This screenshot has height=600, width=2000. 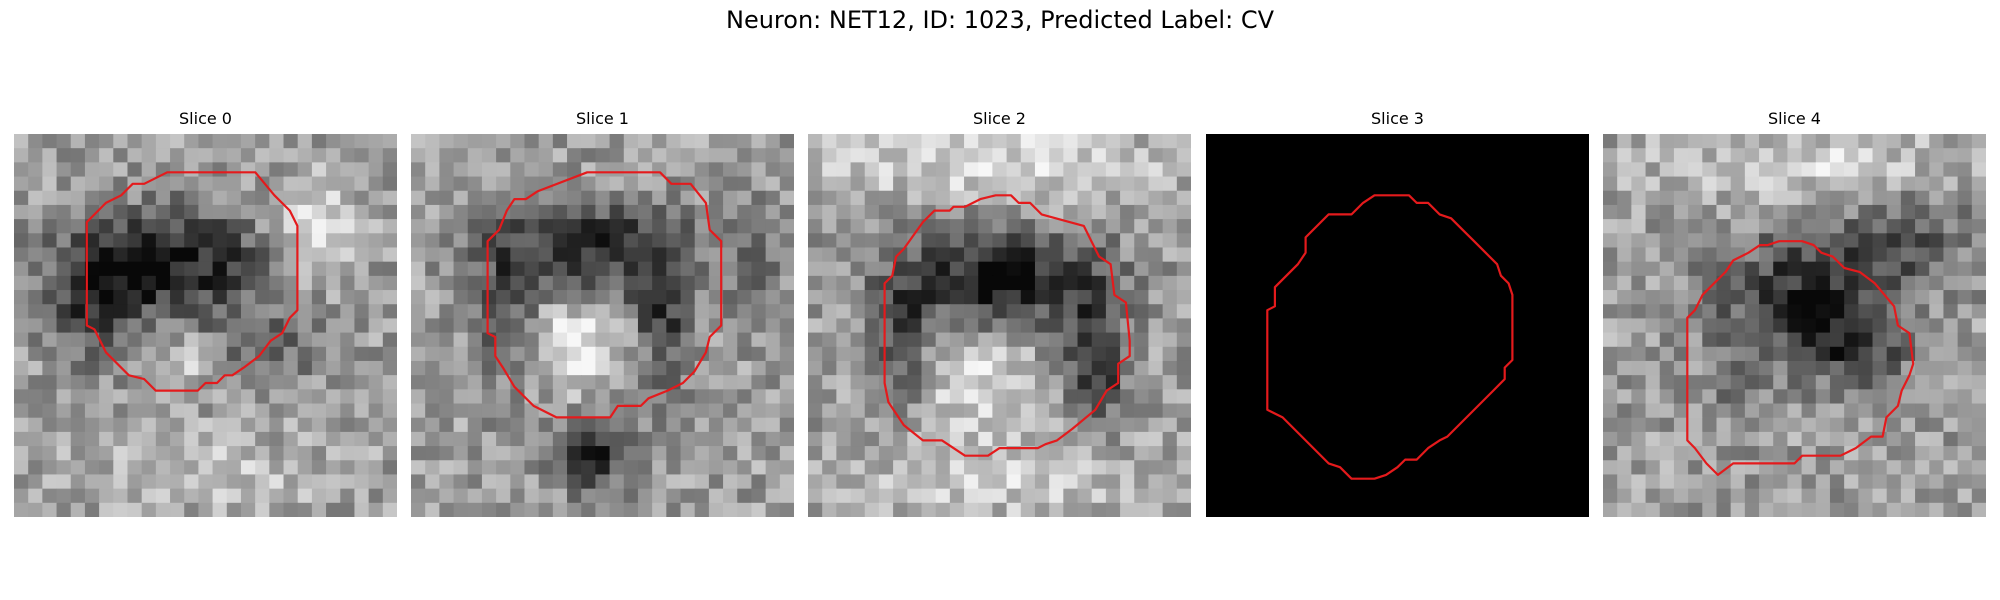 I want to click on panel-title-slice-1: Slice 1, so click(x=602, y=118).